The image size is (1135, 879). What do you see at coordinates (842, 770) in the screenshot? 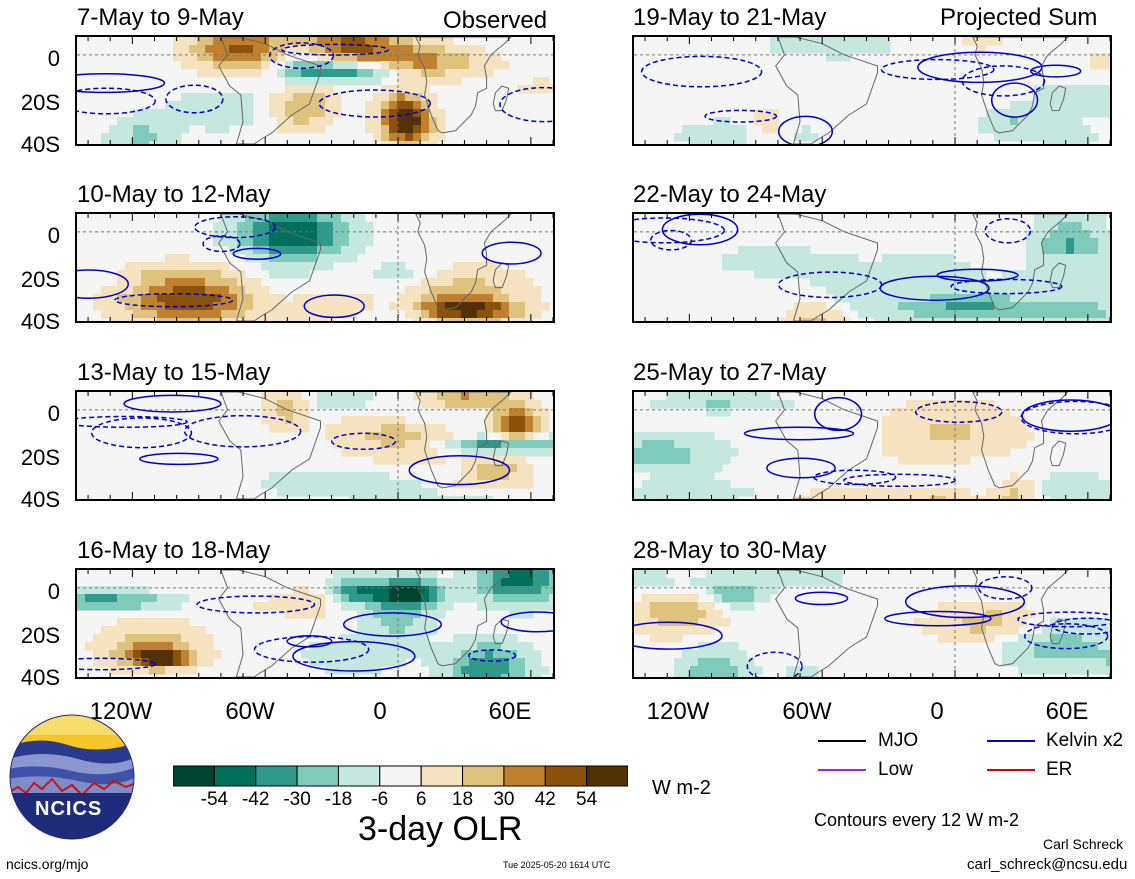
I see `legend-line-low` at bounding box center [842, 770].